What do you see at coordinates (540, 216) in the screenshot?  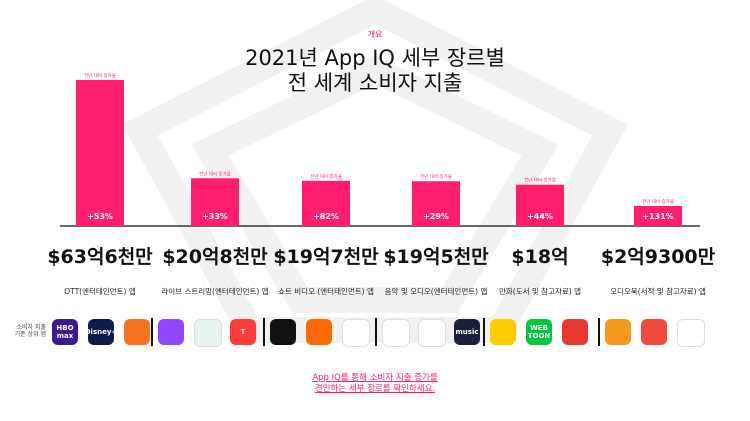 I see `growth-label-4: +44%` at bounding box center [540, 216].